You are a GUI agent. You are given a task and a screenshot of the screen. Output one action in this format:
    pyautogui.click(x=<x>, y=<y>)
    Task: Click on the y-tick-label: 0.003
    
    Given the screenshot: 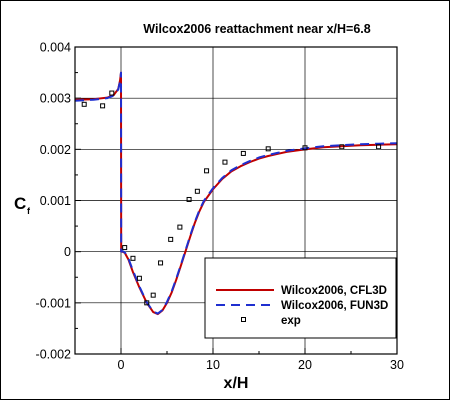 What is the action you would take?
    pyautogui.click(x=55, y=99)
    